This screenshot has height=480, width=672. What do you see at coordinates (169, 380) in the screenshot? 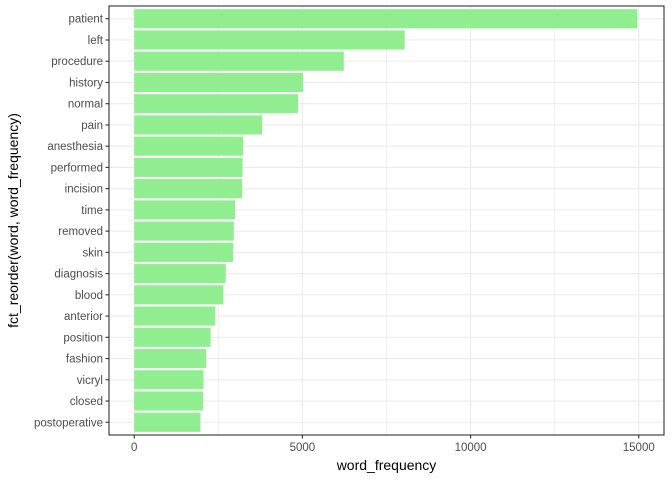
I see `bar-vicryl` at bounding box center [169, 380].